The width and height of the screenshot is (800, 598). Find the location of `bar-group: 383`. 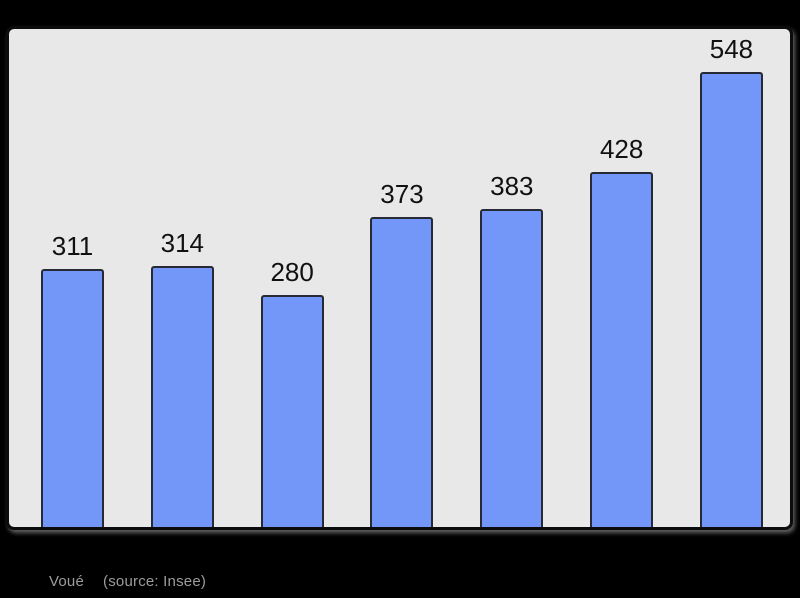

bar-group: 383 is located at coordinates (512, 349).